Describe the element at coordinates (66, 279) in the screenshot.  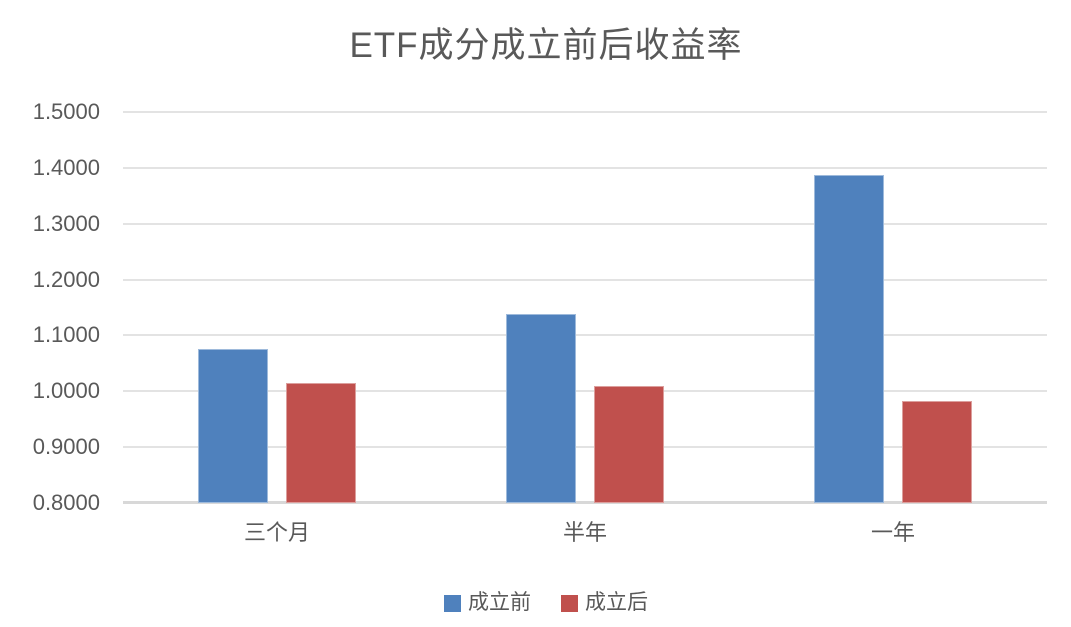
I see `y-tick-label: 1.2000` at that location.